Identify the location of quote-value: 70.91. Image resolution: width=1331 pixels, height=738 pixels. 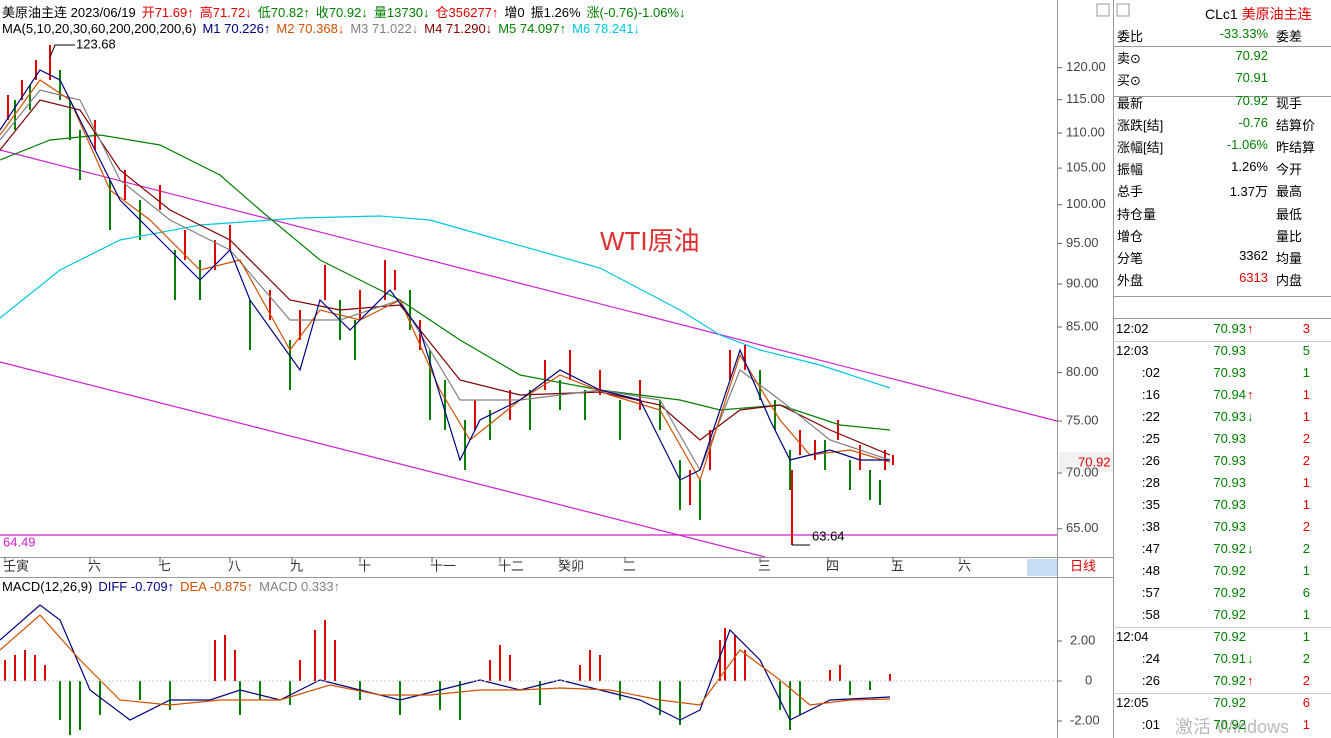
(1251, 78).